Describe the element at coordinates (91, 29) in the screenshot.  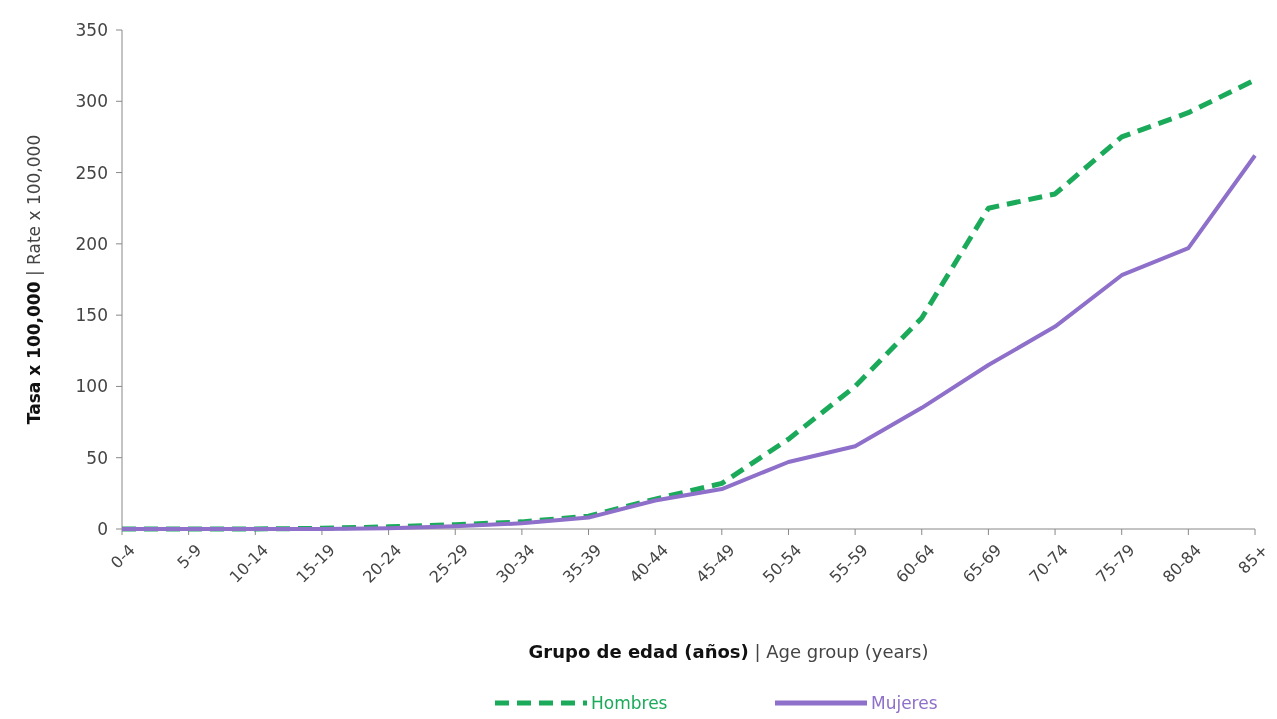
I see `y-tick-label: 350` at that location.